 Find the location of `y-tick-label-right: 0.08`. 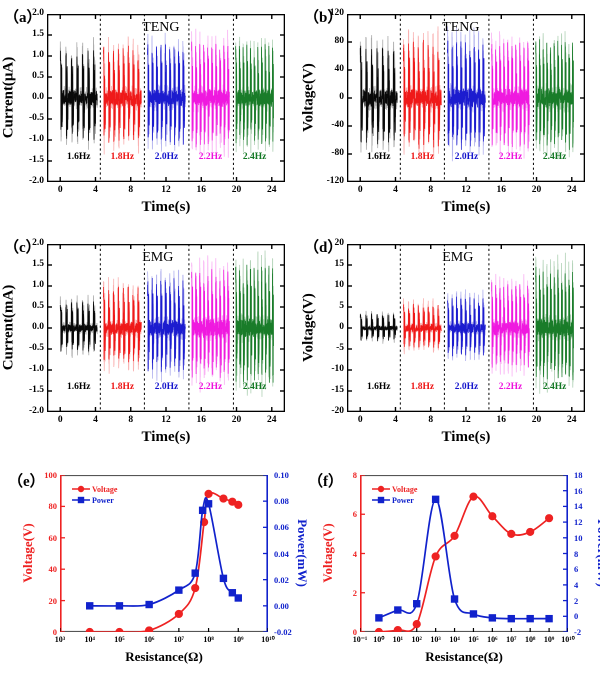

y-tick-label-right: 0.08 is located at coordinates (281, 501).